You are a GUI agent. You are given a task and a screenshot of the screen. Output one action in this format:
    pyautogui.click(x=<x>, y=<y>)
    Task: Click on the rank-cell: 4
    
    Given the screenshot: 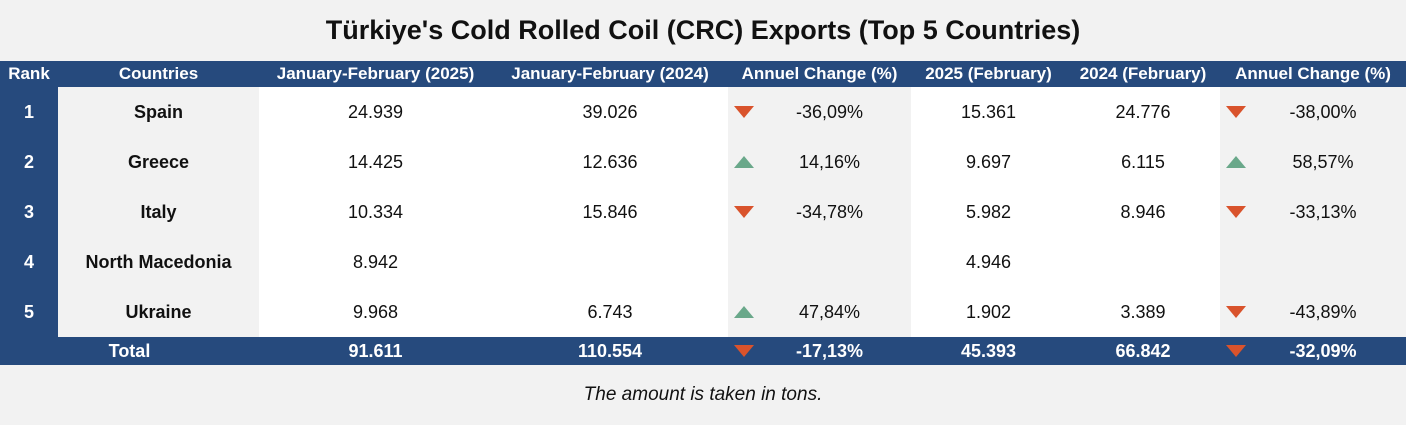 What is the action you would take?
    pyautogui.click(x=29, y=262)
    